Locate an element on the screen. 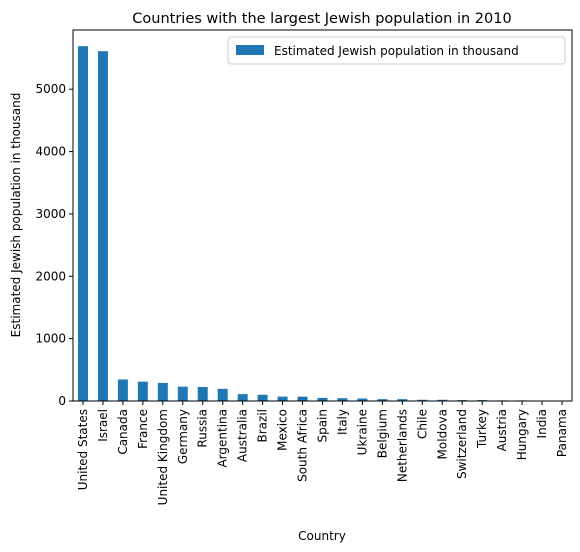 Image resolution: width=580 pixels, height=552 pixels. bar-france is located at coordinates (142, 391).